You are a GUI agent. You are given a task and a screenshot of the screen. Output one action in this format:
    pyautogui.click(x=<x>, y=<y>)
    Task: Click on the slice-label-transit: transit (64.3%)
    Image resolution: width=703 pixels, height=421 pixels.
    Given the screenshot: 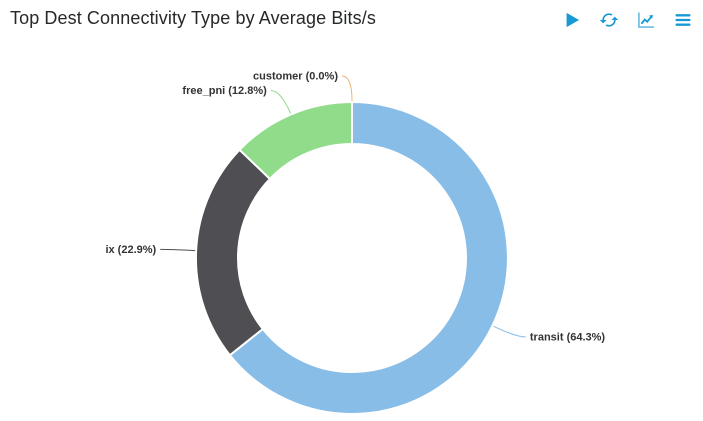 What is the action you would take?
    pyautogui.click(x=568, y=338)
    